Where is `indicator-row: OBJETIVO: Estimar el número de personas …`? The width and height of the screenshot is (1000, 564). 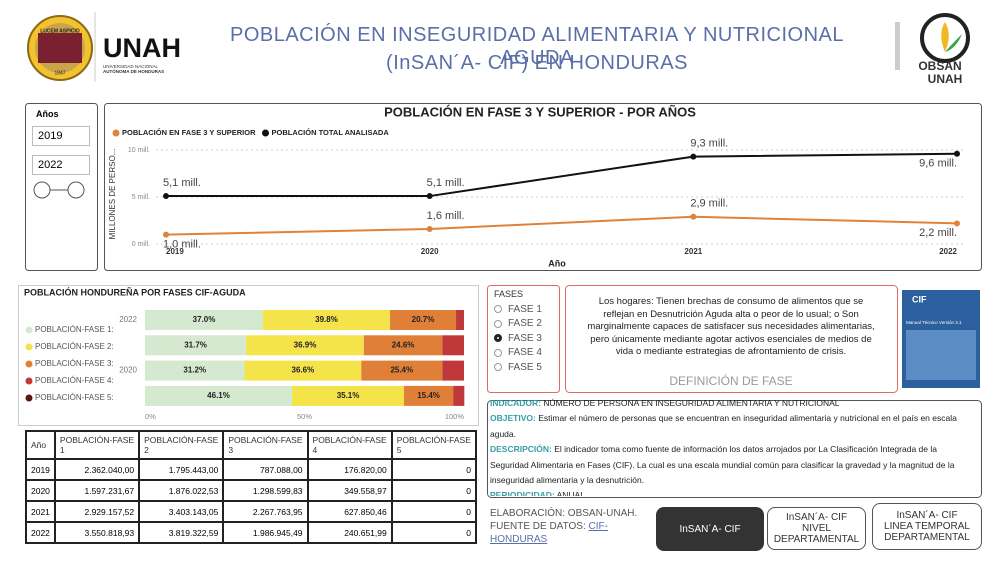
indicator-row: OBJETIVO: Estimar el número de personas … is located at coordinates (732, 426).